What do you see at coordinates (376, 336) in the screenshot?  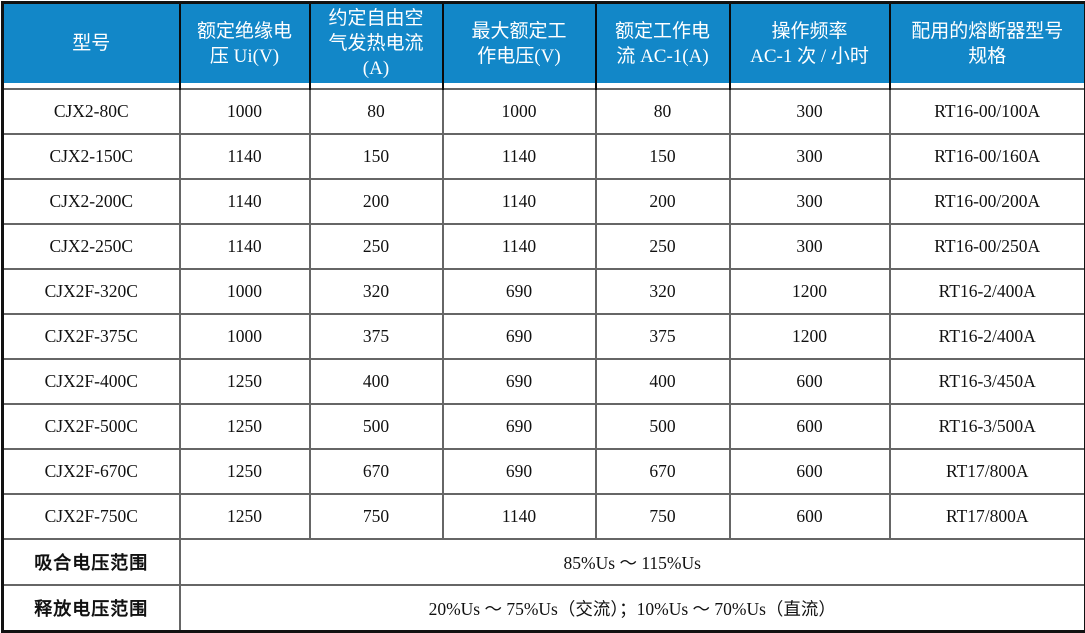 I see `value-cell: 375` at bounding box center [376, 336].